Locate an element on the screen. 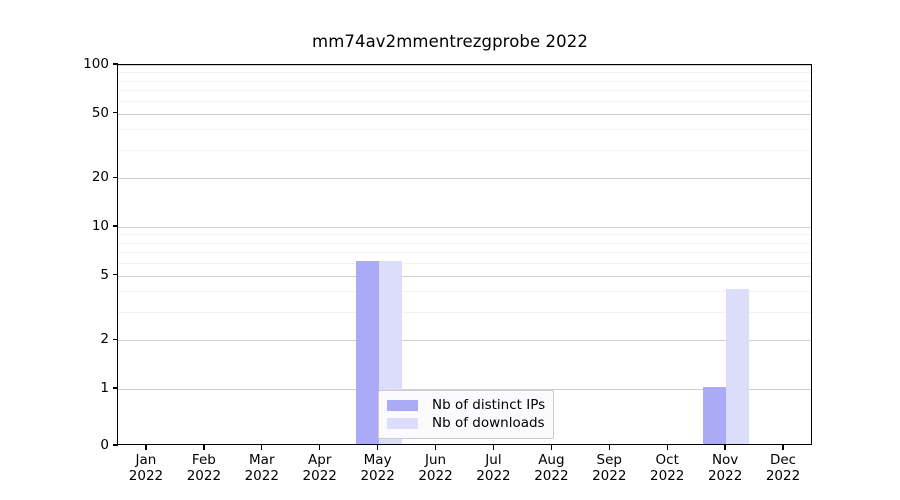 This screenshot has width=900, height=500. chart-title: mm74av2mmentrezgprobe 2022 is located at coordinates (450, 41).